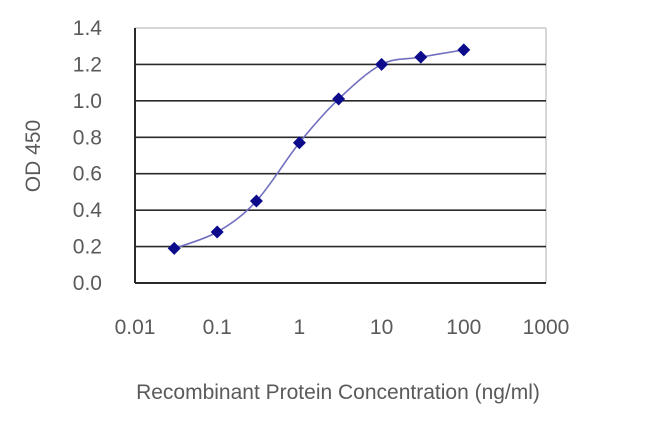  I want to click on x-tick-label: 10, so click(381, 327).